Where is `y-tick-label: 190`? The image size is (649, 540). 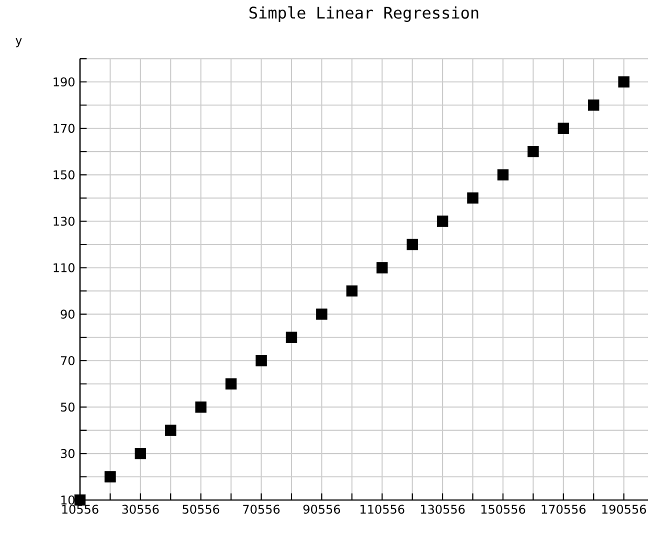
y-tick-label: 190 is located at coordinates (64, 81).